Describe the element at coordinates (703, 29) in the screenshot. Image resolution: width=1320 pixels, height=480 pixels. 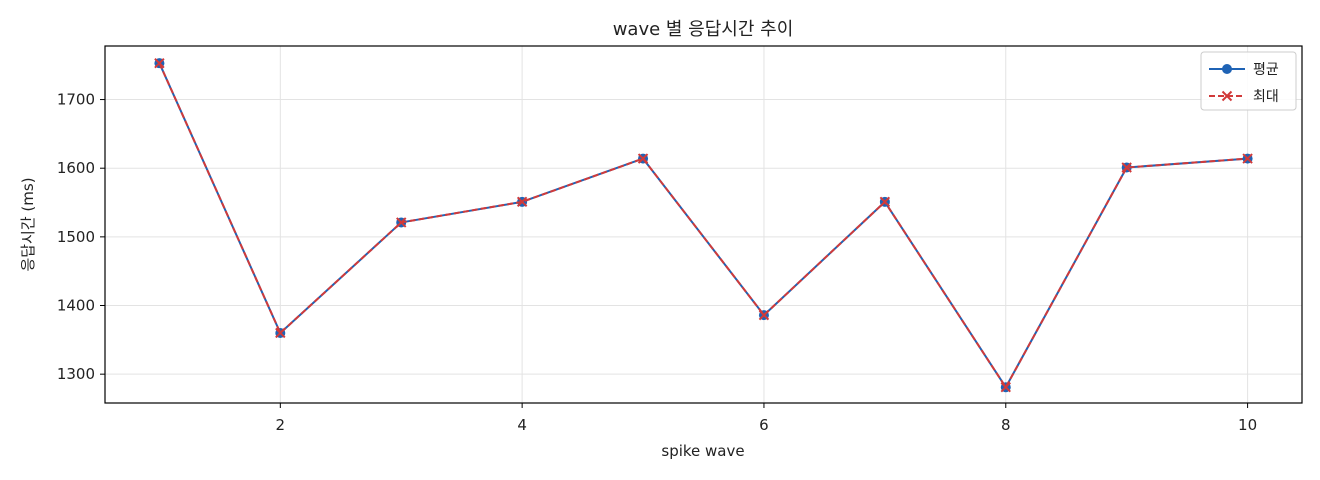
I see `chart-title: wave 별 응답시간 추이` at that location.